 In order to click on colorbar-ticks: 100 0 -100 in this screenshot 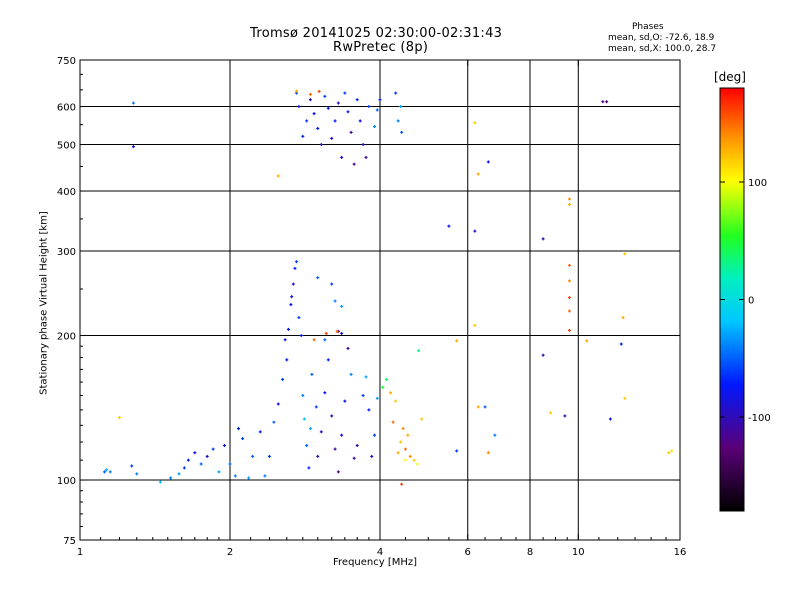, I will do `click(745, 301)`.